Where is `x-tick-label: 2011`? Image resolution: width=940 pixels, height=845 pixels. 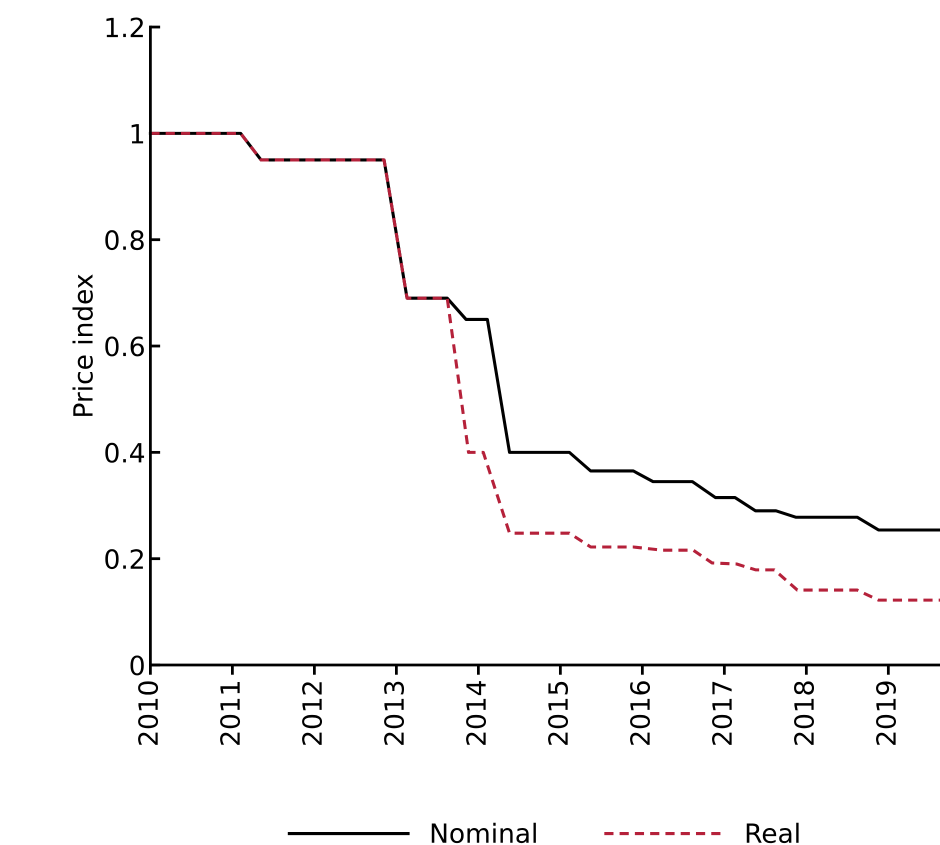 x-tick-label: 2011 is located at coordinates (230, 713).